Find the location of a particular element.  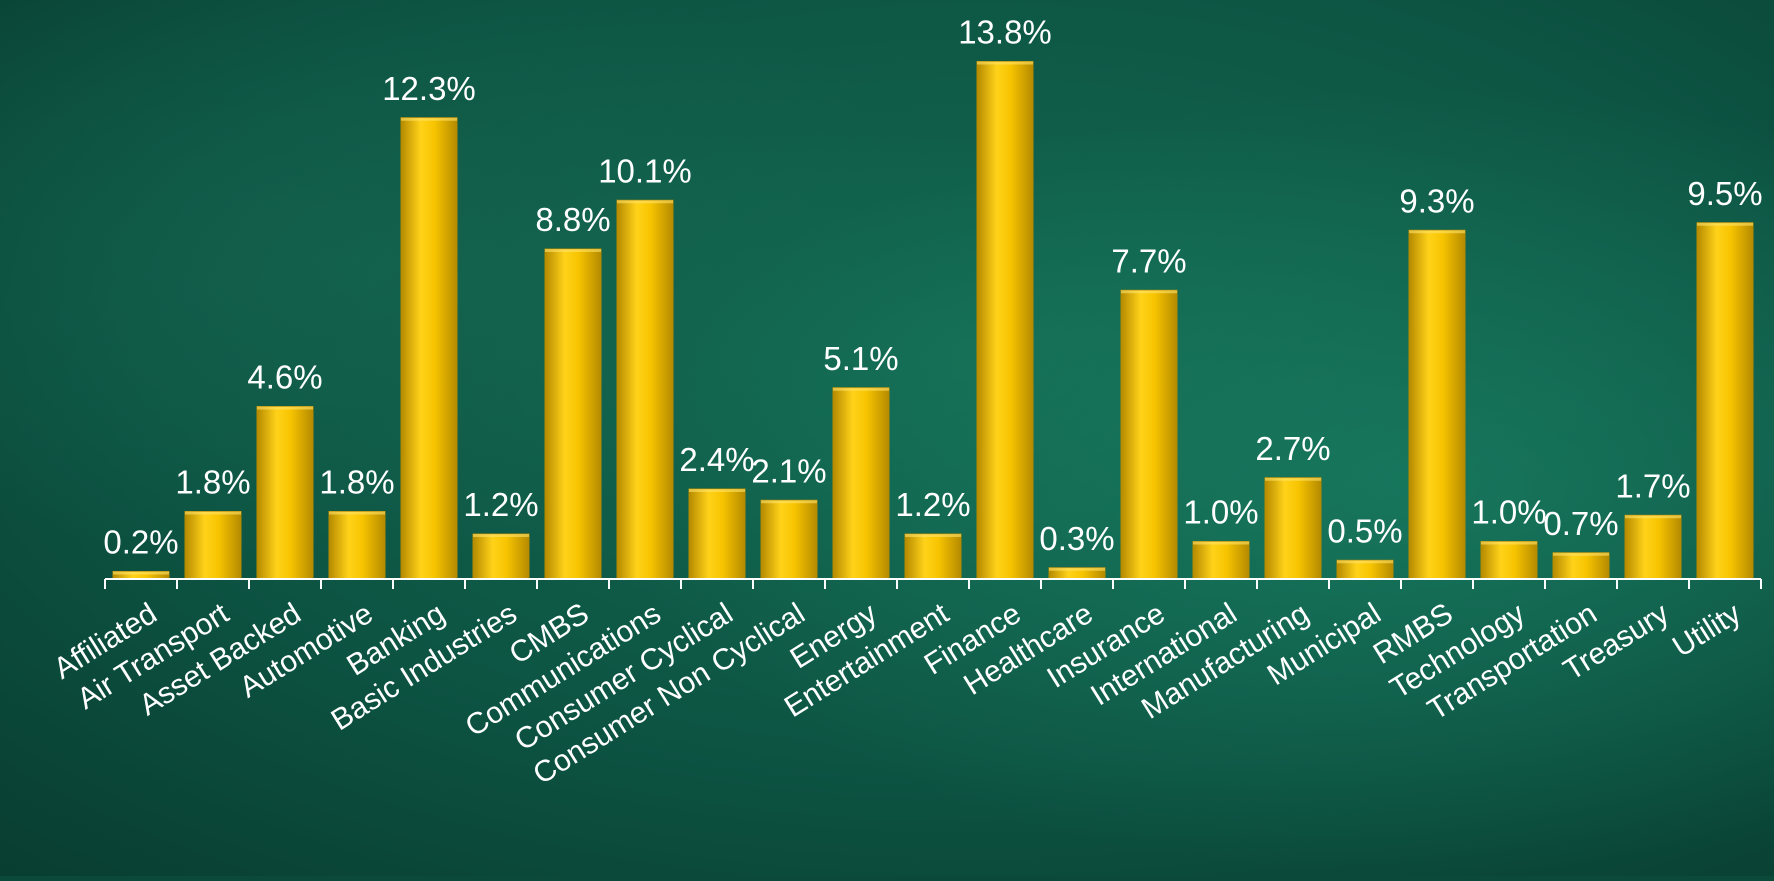

data-label: 1.7% is located at coordinates (1652, 485).